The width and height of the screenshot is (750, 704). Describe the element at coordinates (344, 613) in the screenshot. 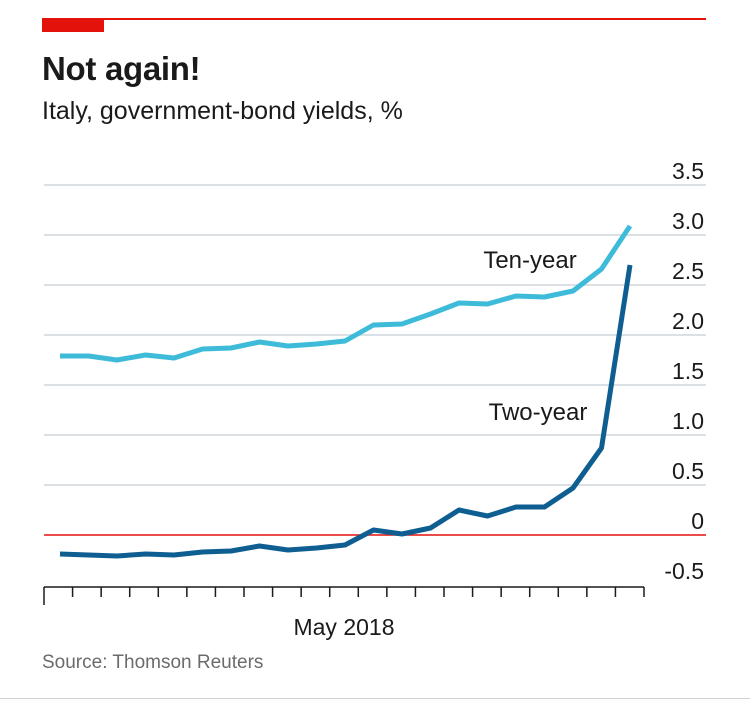

I see `x-axis: May 2018` at that location.